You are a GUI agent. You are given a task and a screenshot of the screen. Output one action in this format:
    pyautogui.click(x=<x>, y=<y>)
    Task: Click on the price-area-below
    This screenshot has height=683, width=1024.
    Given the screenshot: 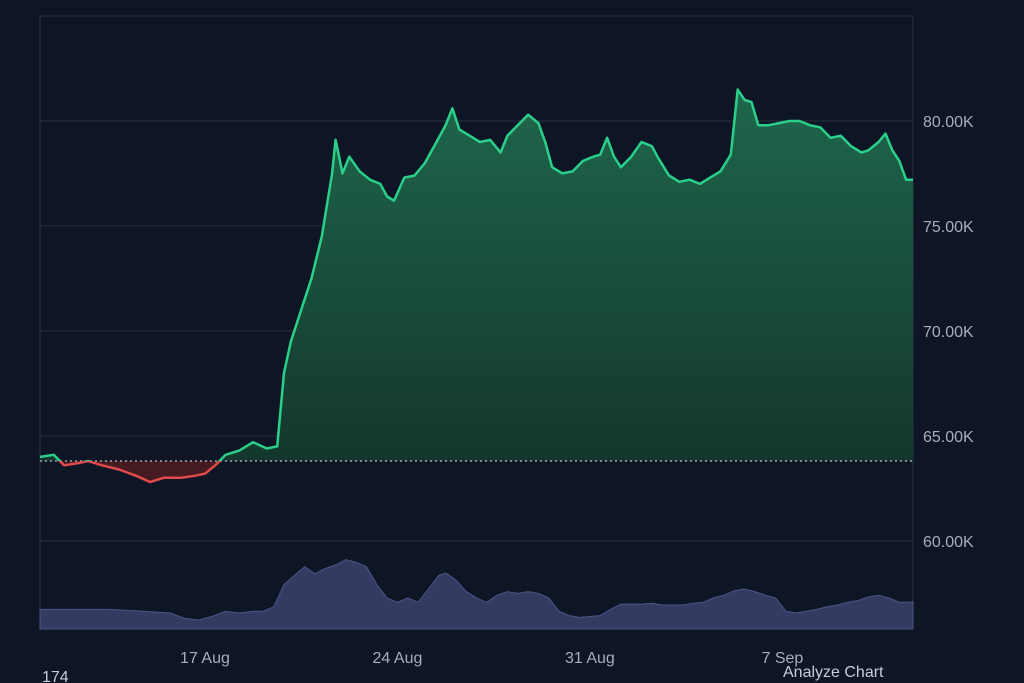 What is the action you would take?
    pyautogui.click(x=476, y=471)
    